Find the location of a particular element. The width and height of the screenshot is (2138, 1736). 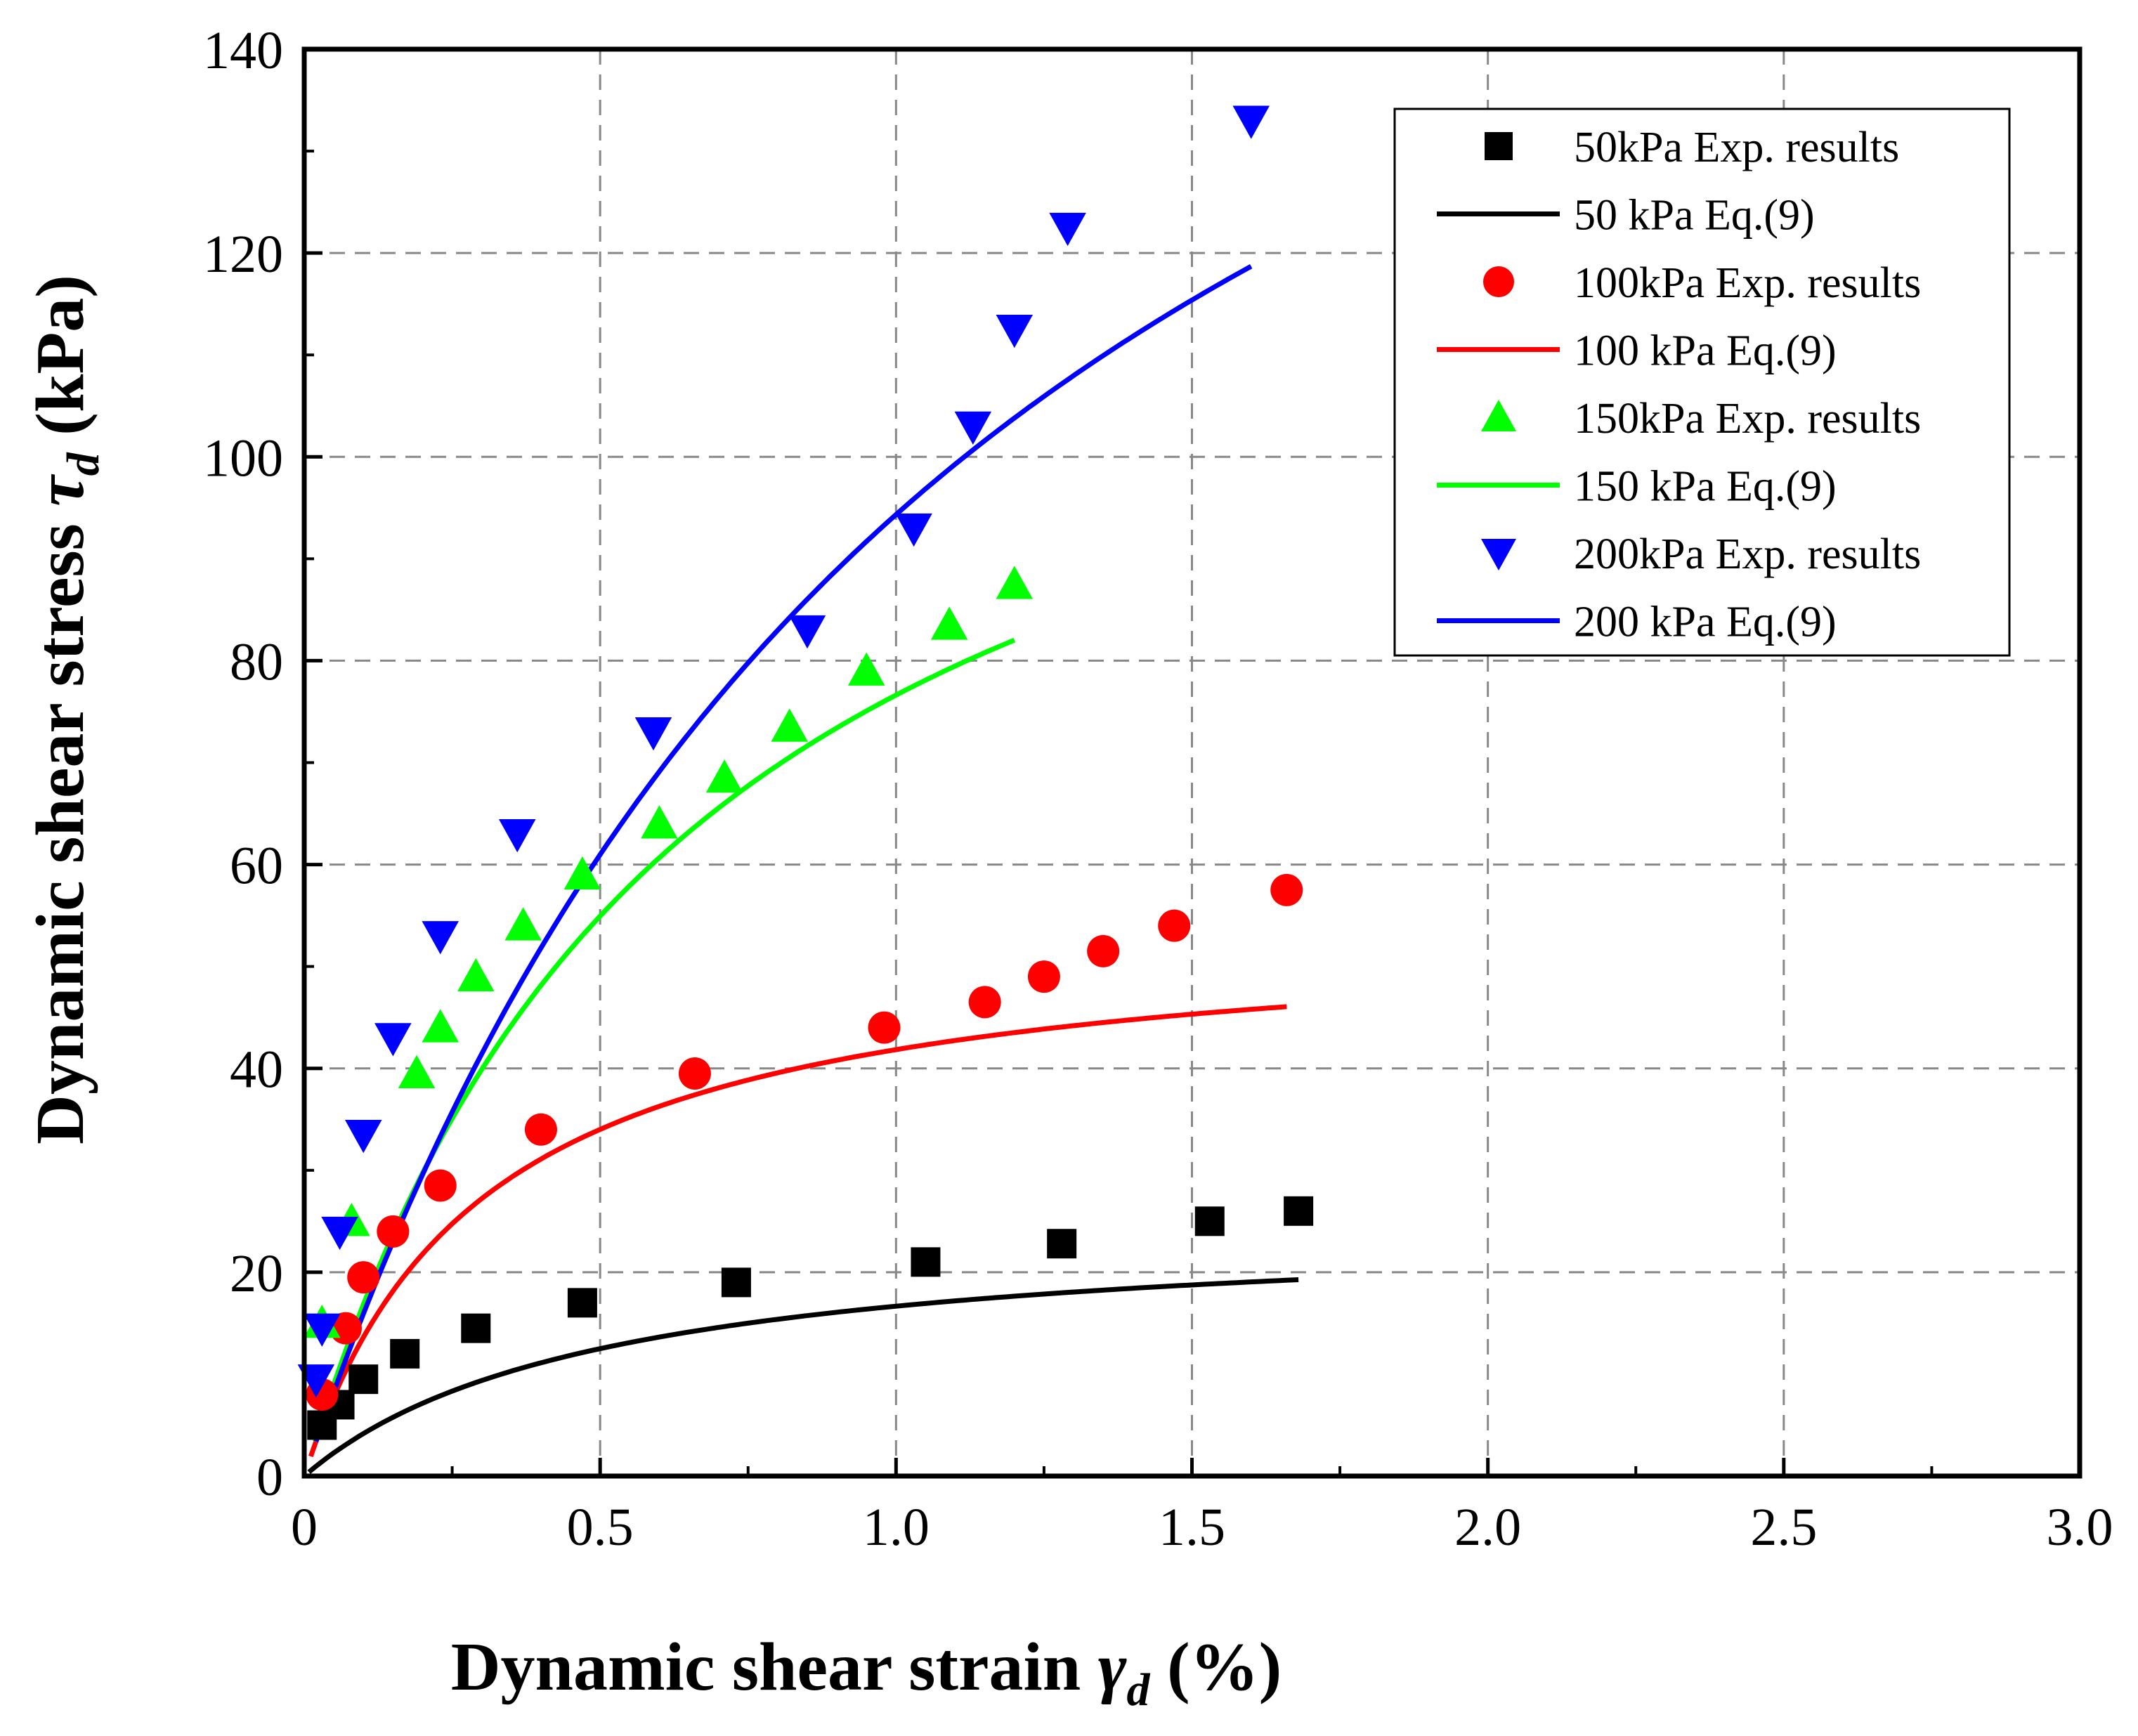

x-axis-title: Dynamic shear strain γd (%) is located at coordinates (866, 1672).